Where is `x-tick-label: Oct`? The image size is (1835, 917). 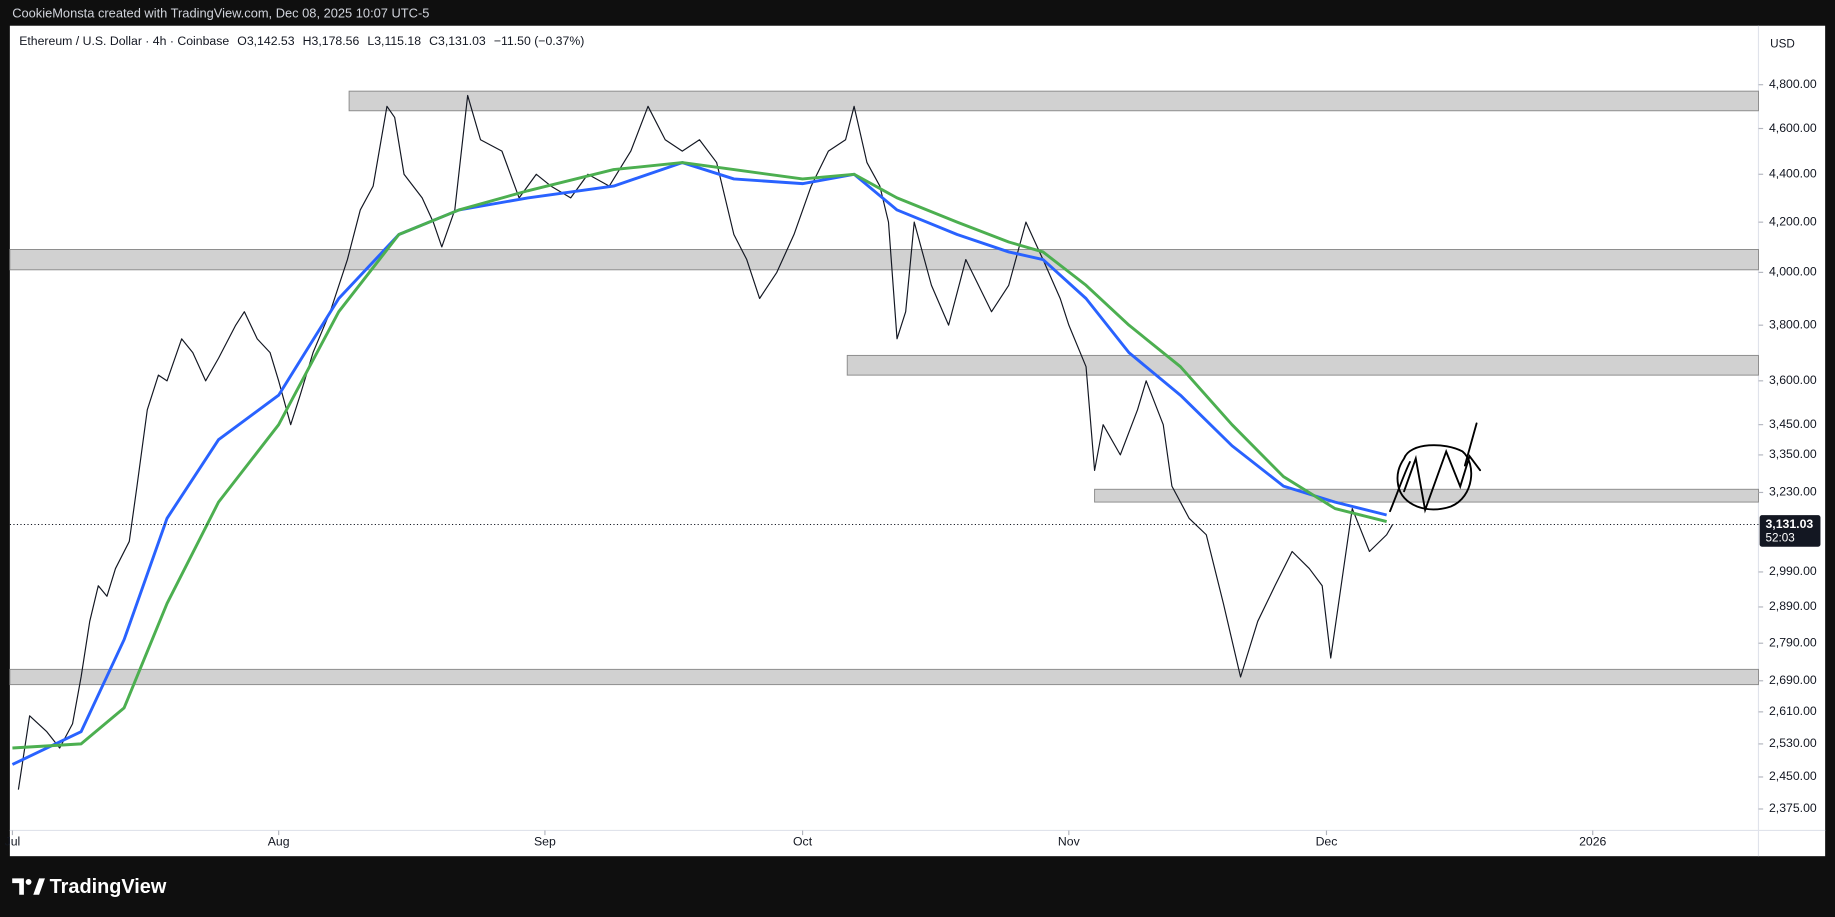
x-tick-label: Oct is located at coordinates (803, 841).